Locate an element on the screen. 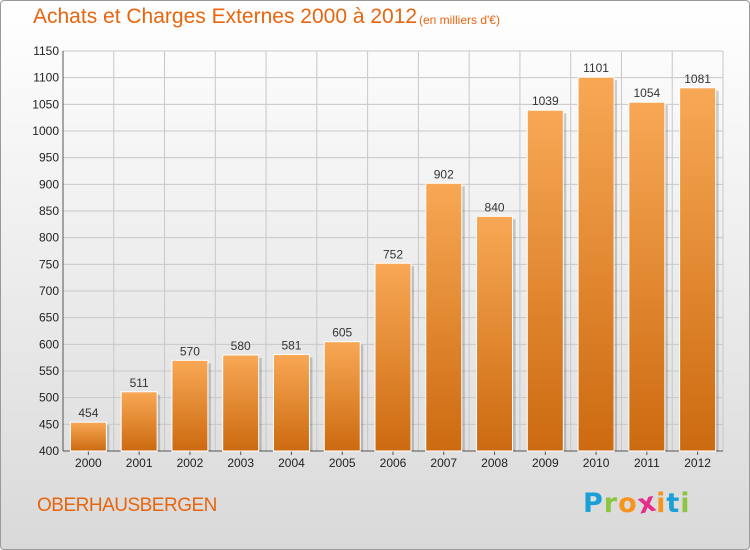 The width and height of the screenshot is (750, 550). bar-2002 is located at coordinates (190, 405).